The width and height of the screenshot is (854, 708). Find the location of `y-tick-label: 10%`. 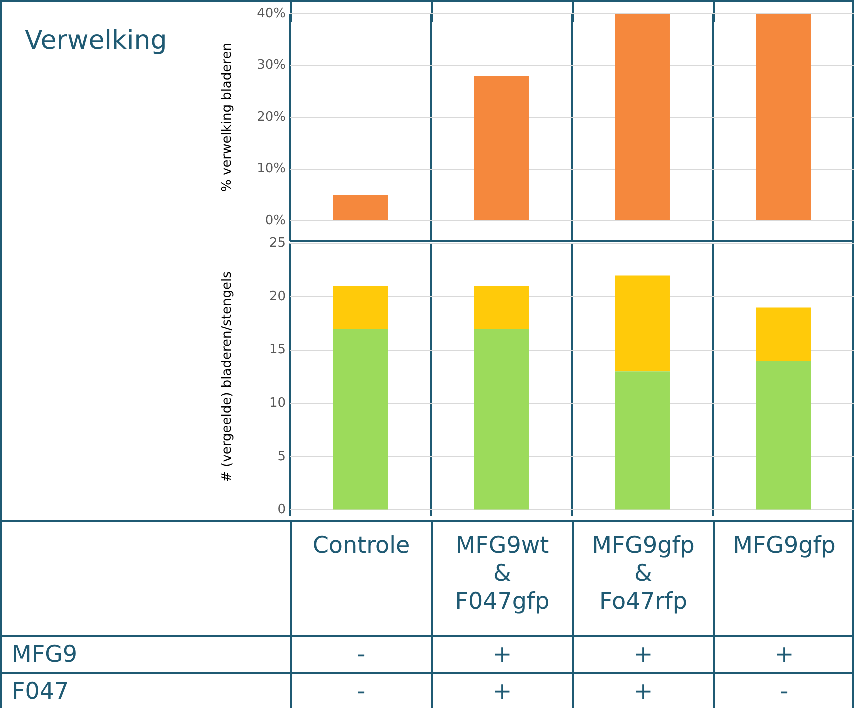

y-tick-label: 10% is located at coordinates (271, 169).